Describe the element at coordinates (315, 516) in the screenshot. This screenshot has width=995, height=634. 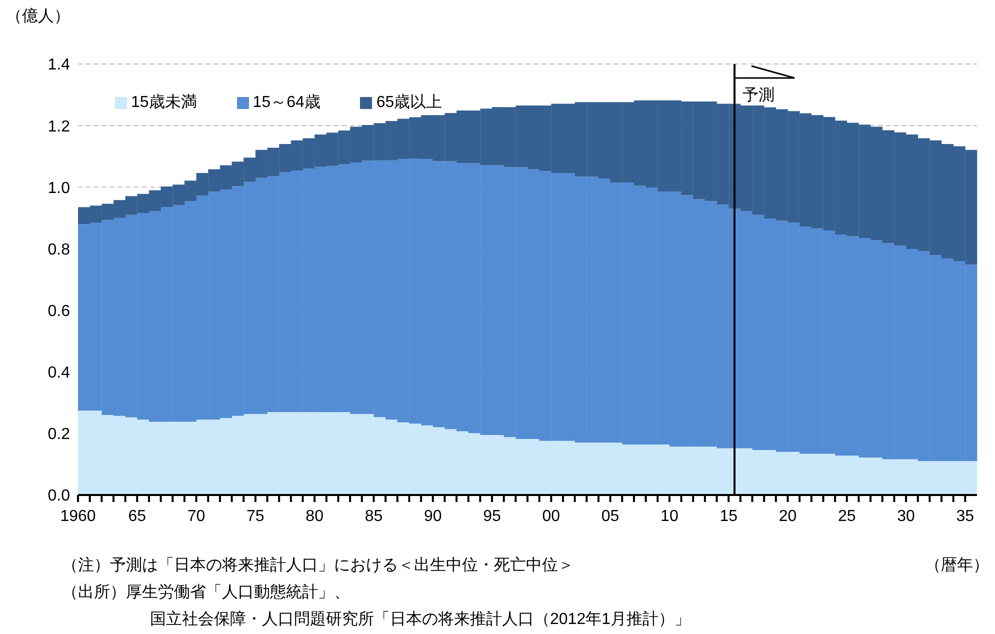
I see `x-tick-label: 80` at that location.